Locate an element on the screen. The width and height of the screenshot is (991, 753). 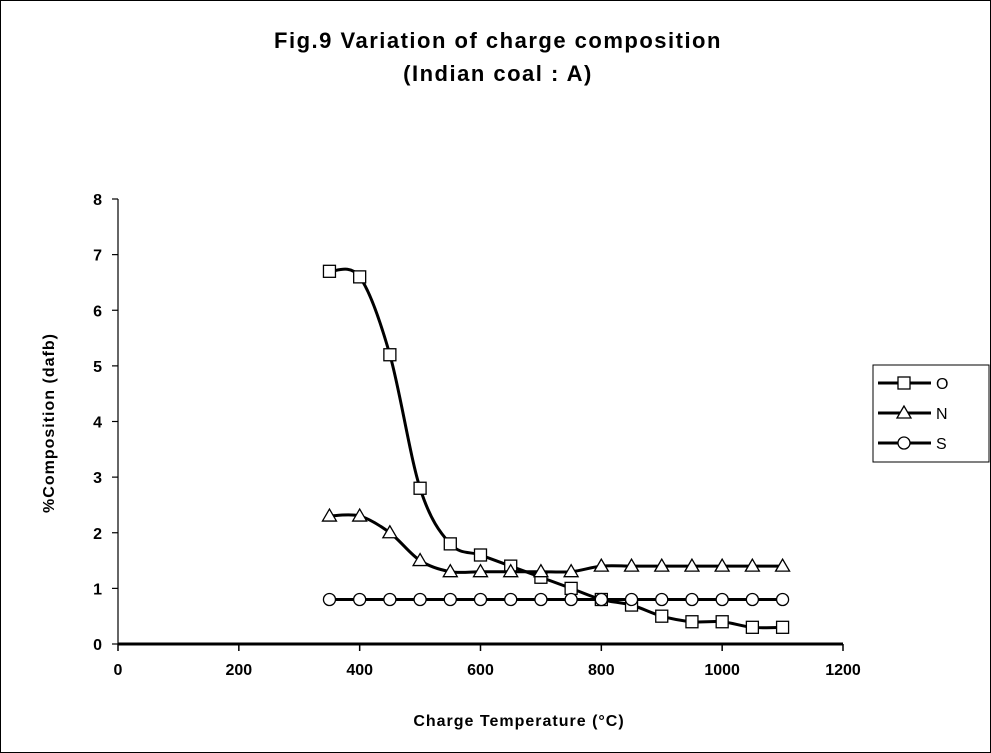
y-tick-label: 5 is located at coordinates (97, 367).